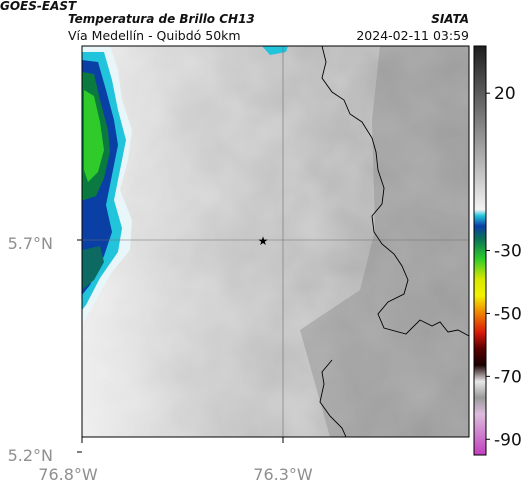 This screenshot has height=491, width=526. What do you see at coordinates (450, 19) in the screenshot?
I see `organization-label: SIATA` at bounding box center [450, 19].